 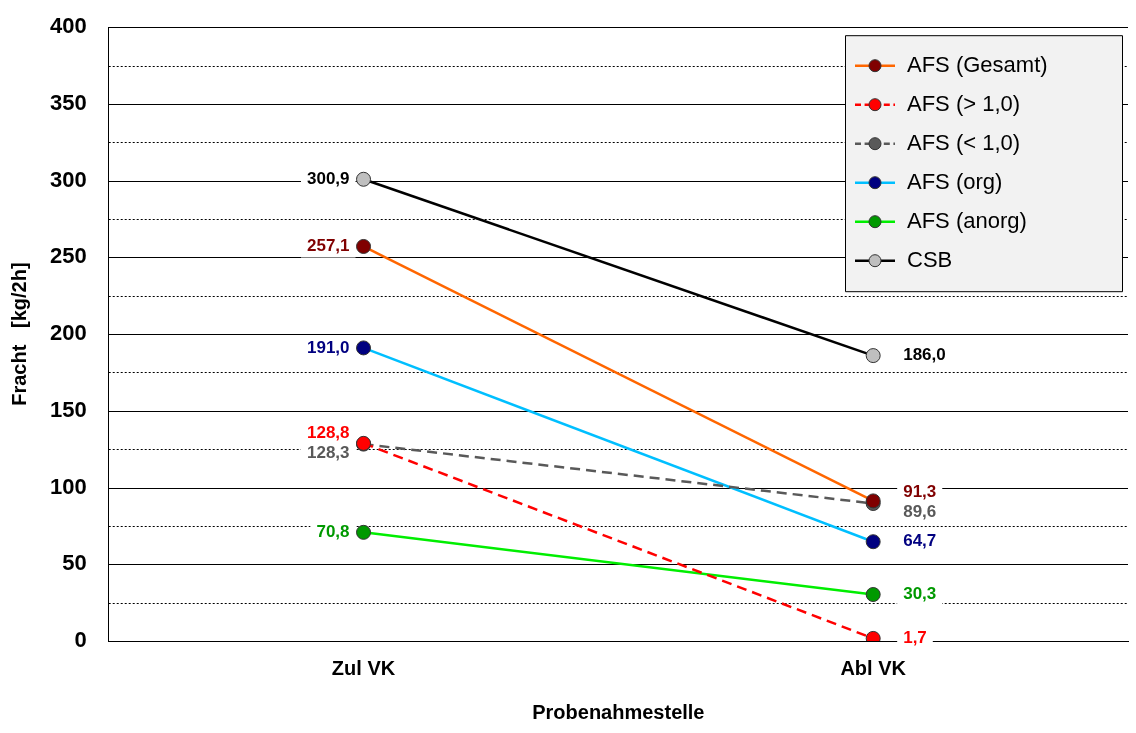 I want to click on legend-label: AFS (org), so click(x=955, y=181).